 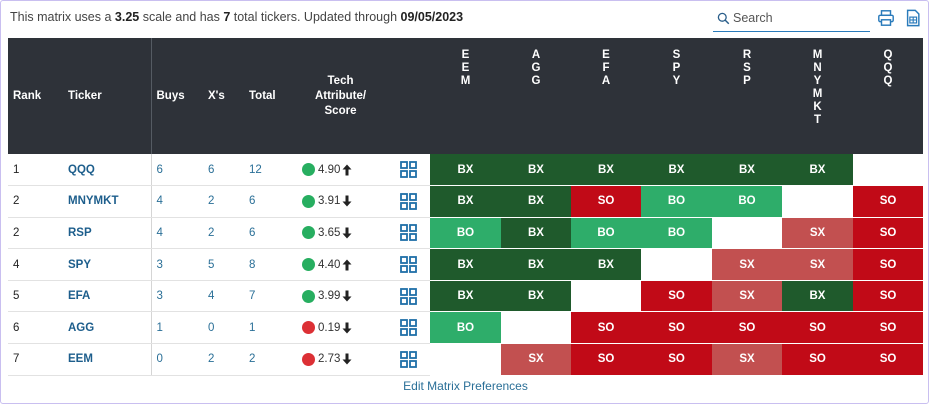 What do you see at coordinates (107, 264) in the screenshot?
I see `ticker-link: SPY` at bounding box center [107, 264].